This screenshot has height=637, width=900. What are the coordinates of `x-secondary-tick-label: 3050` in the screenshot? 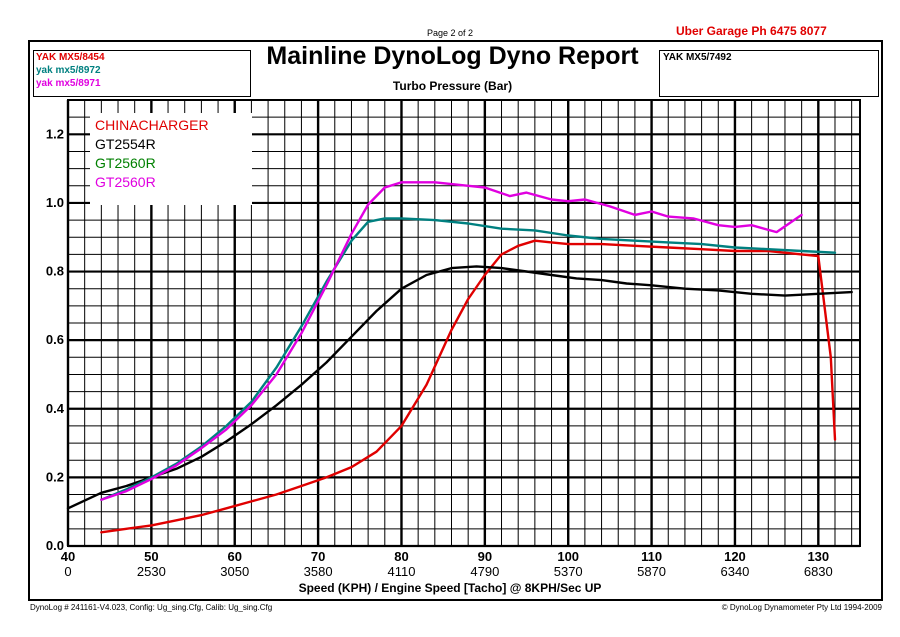 It's located at (234, 571).